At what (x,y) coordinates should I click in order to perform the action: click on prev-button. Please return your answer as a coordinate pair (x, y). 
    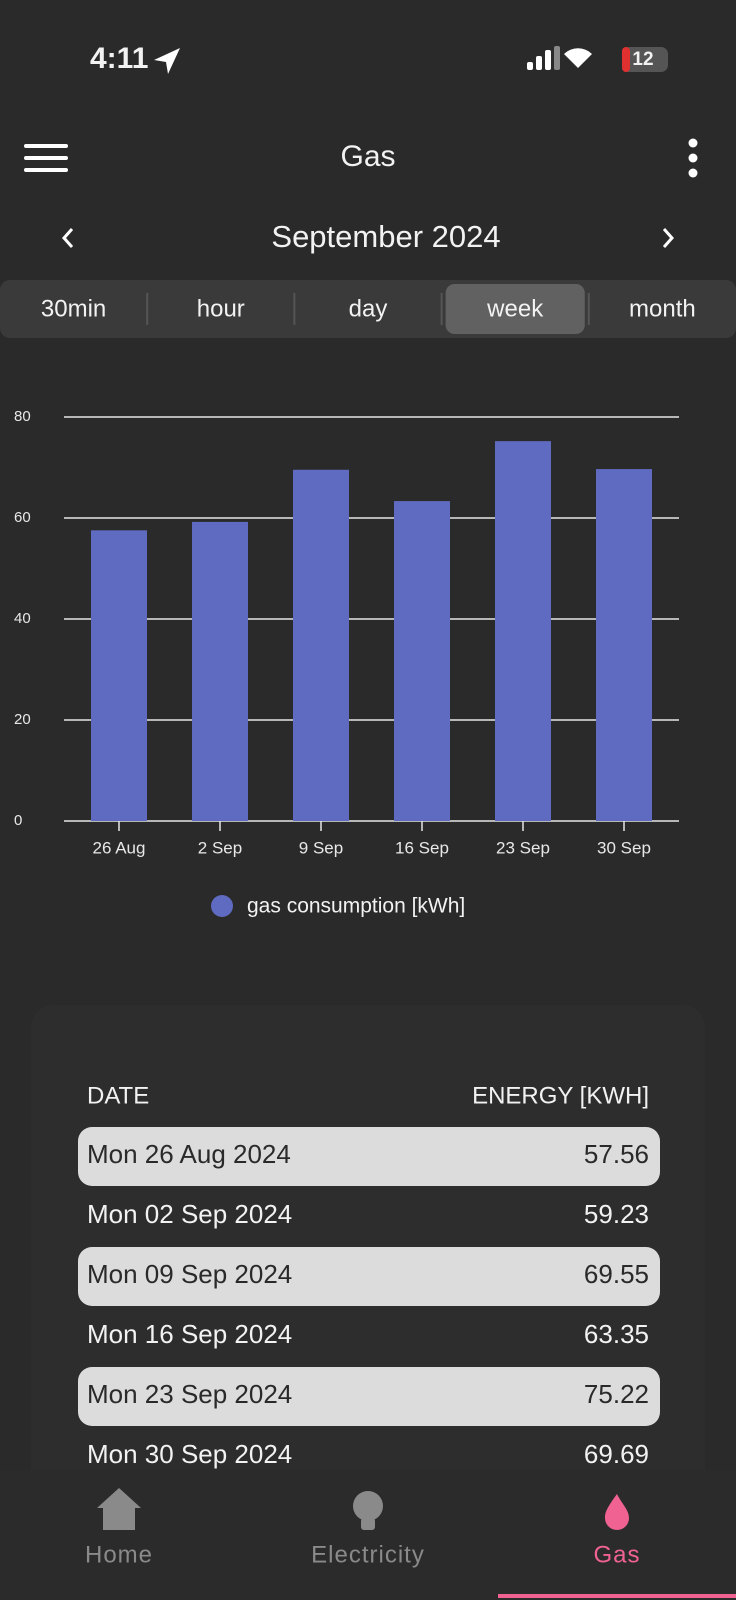
    Looking at the image, I should click on (67, 238).